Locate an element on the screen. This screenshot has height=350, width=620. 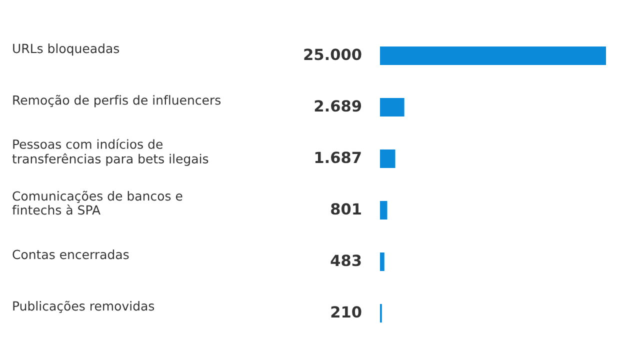
data-label: 2.689 is located at coordinates (338, 106).